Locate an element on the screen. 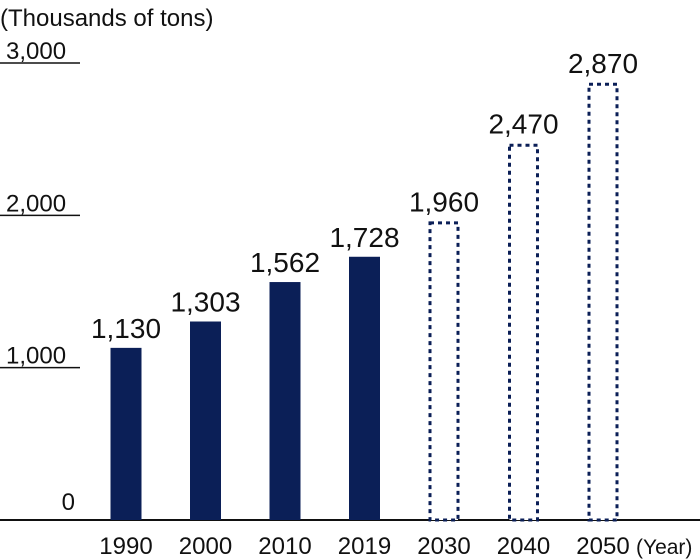  x-tick-label: 2030 is located at coordinates (443, 546).